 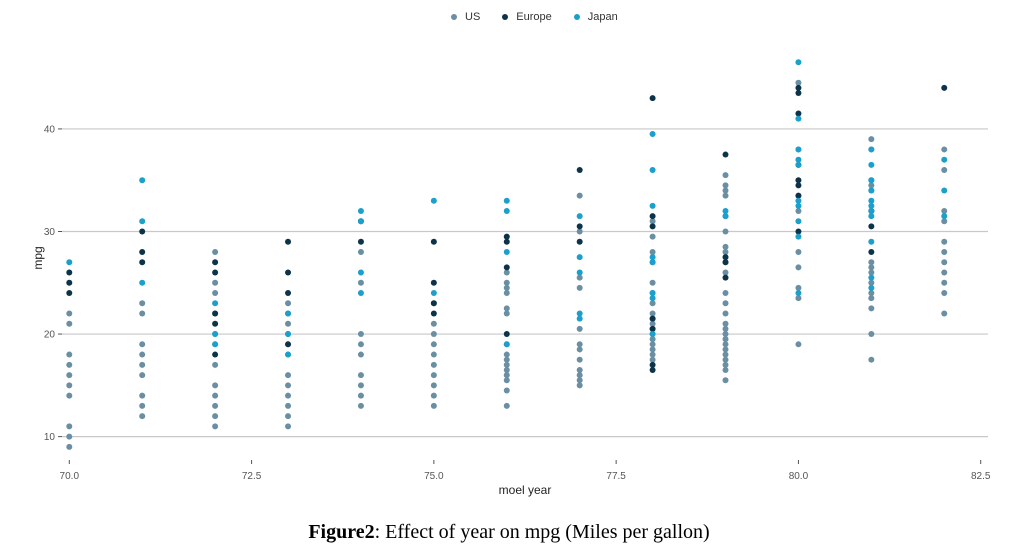 What do you see at coordinates (534, 17) in the screenshot?
I see `chart-legend: US Europe Japan` at bounding box center [534, 17].